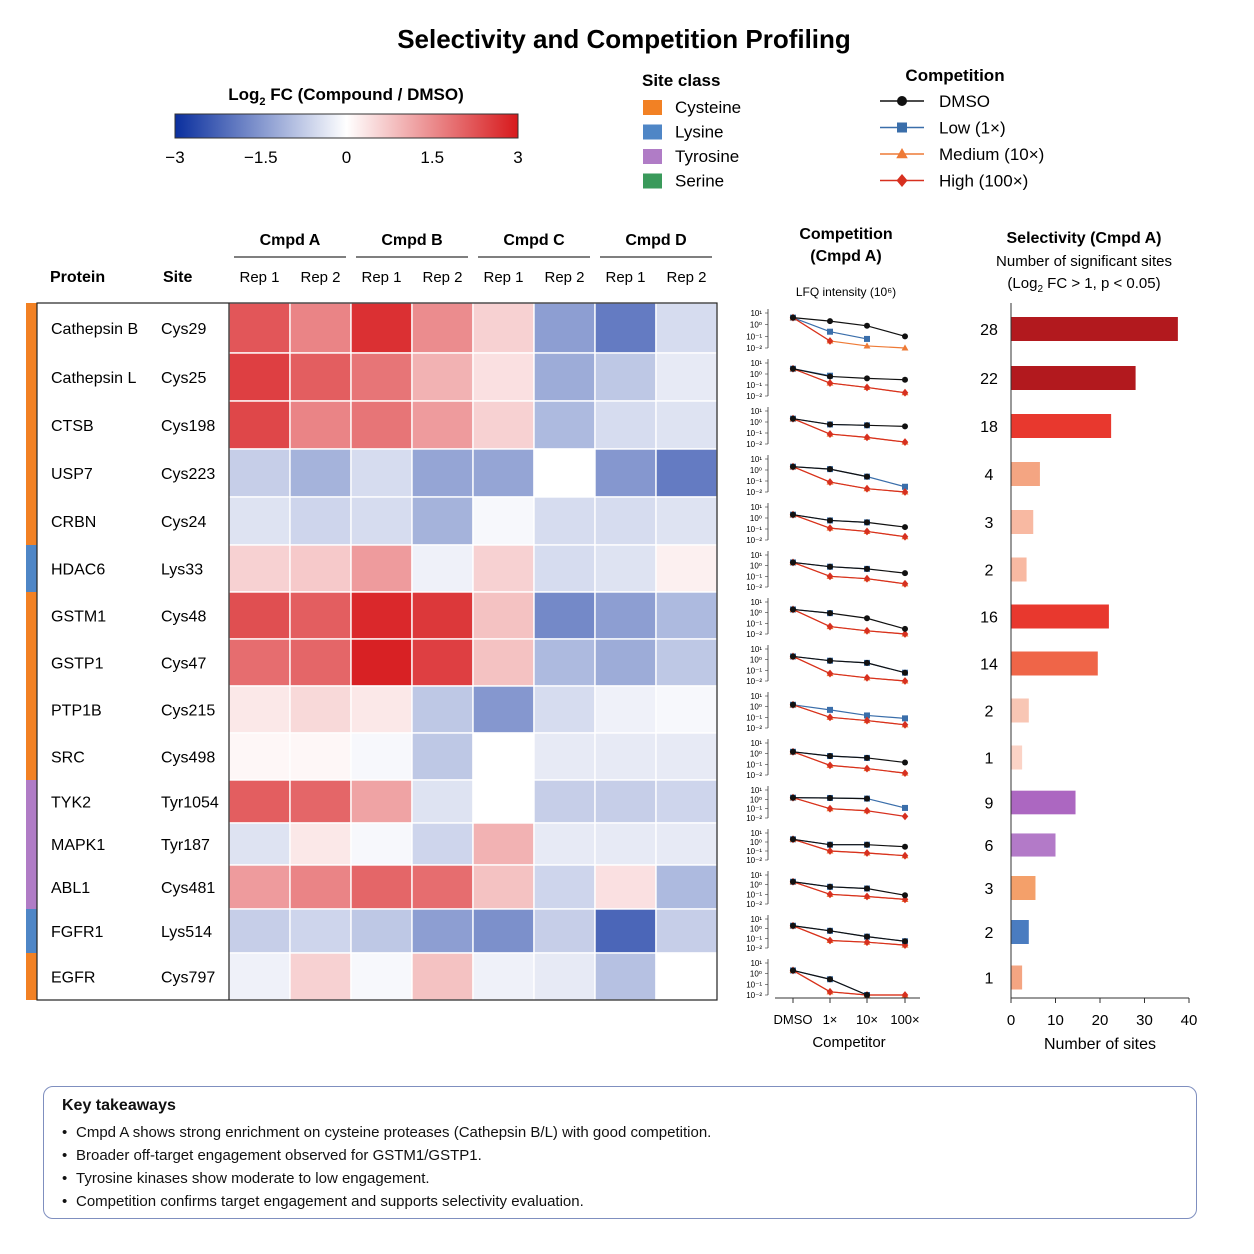  What do you see at coordinates (183, 617) in the screenshot?
I see `site-label: Cys48` at bounding box center [183, 617].